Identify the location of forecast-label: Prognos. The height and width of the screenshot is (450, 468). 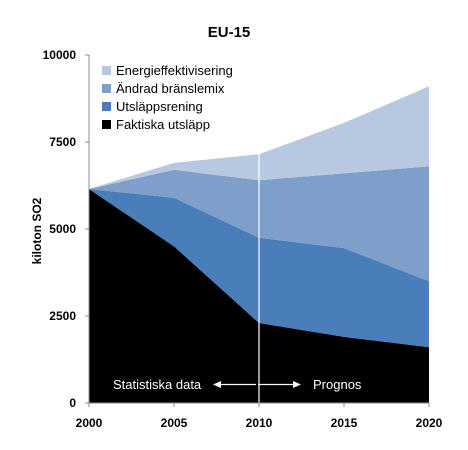
(337, 384).